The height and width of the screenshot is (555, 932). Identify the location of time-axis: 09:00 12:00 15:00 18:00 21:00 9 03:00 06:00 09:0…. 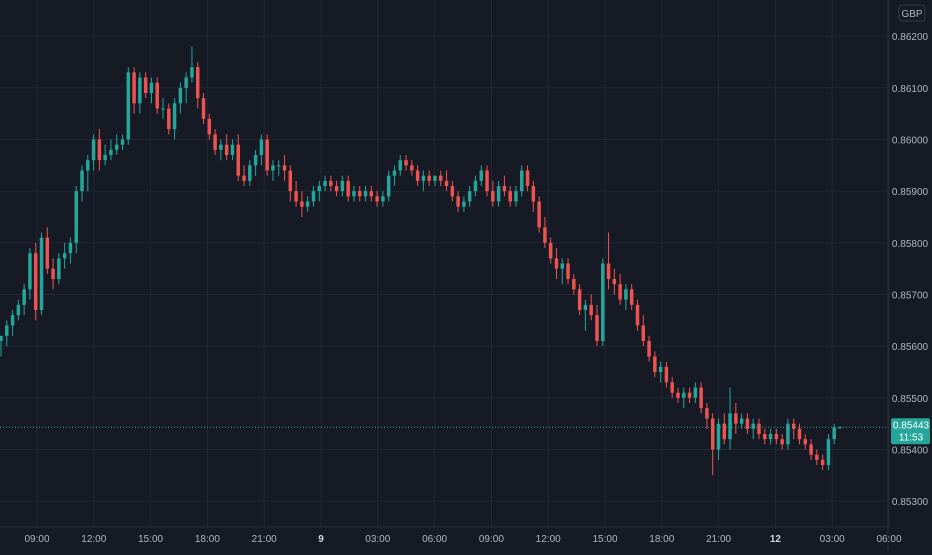
(451, 535).